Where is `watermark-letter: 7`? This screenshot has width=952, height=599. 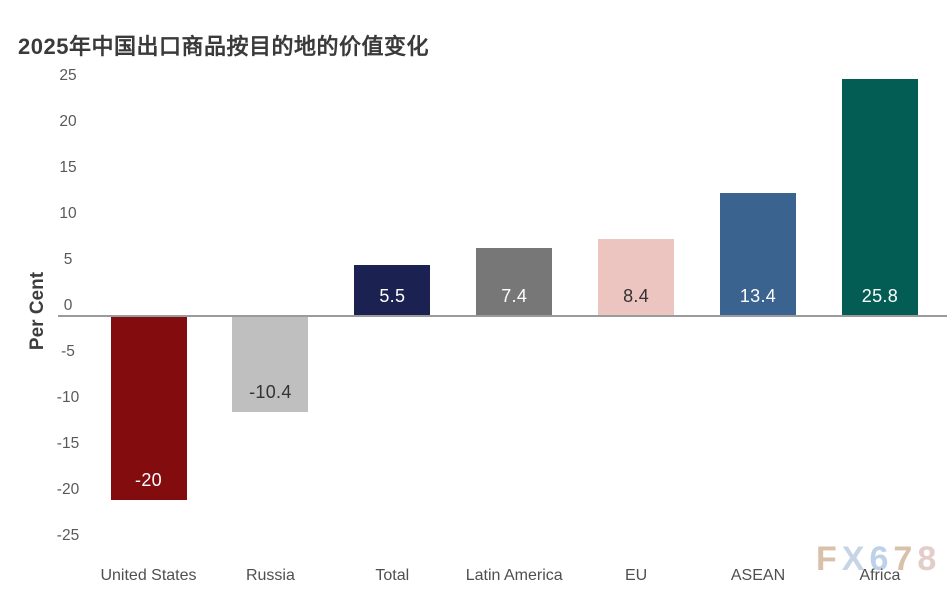 watermark-letter: 7 is located at coordinates (905, 559).